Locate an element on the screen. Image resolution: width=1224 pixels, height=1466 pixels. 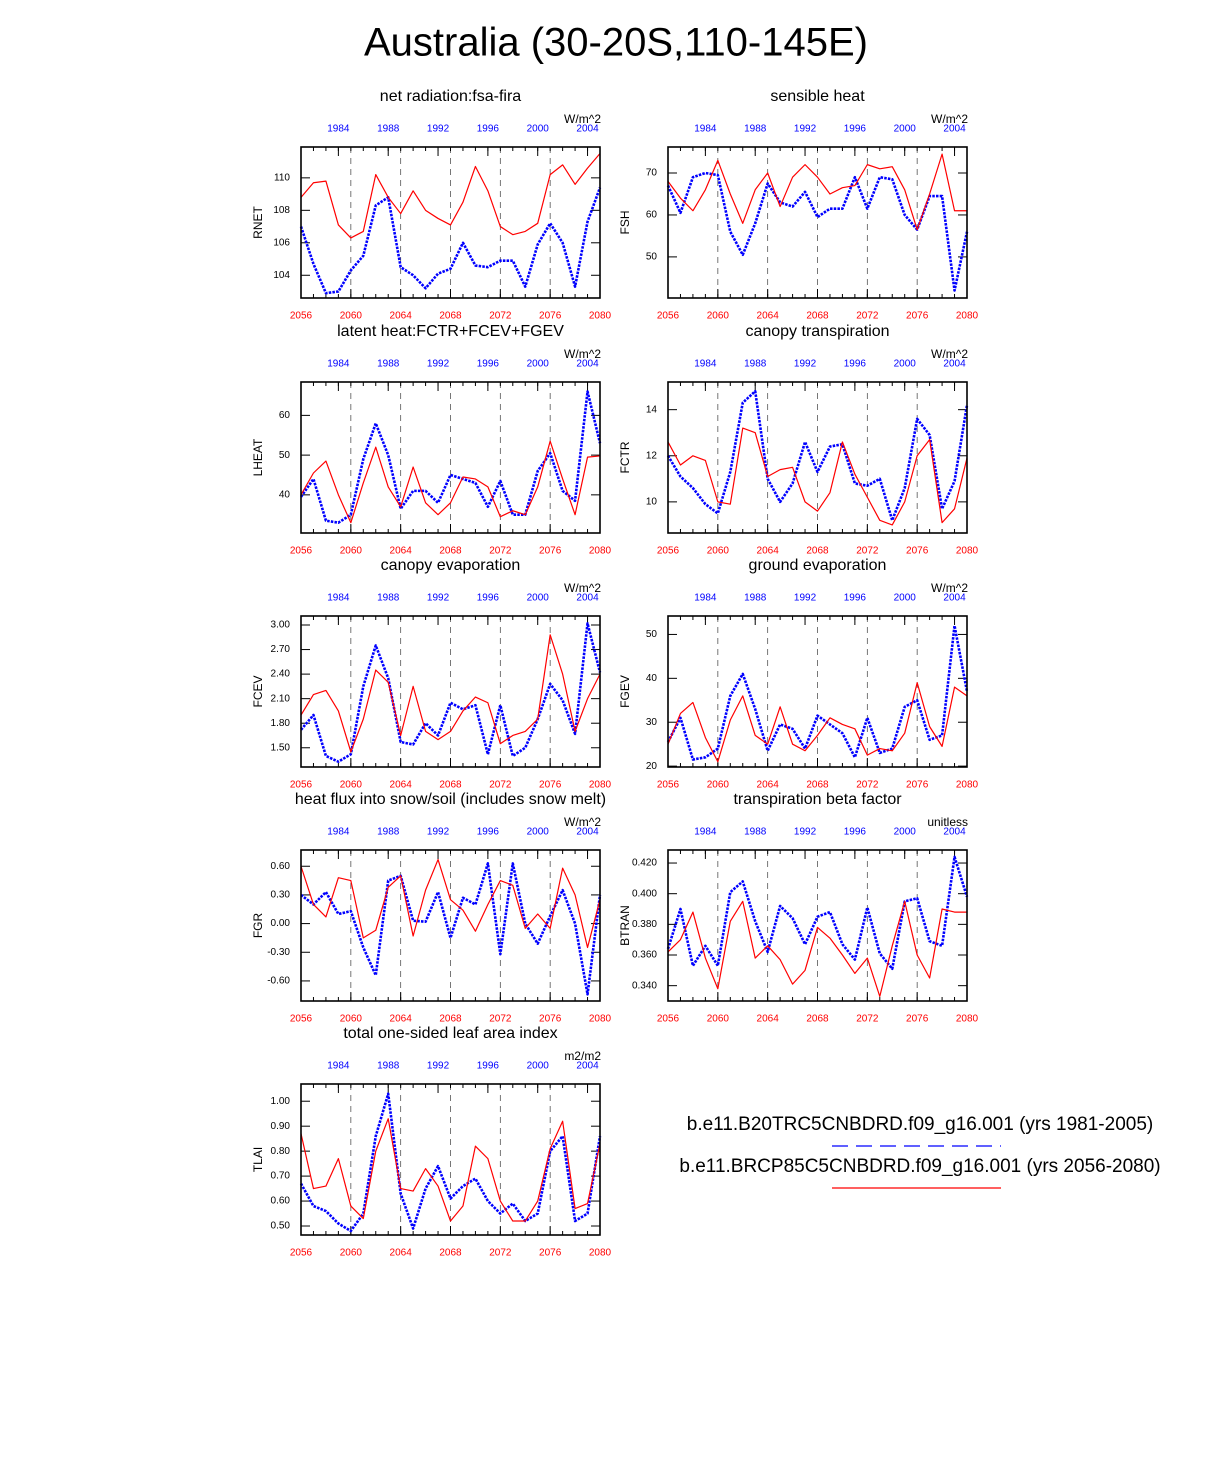
panel-title: total one-sided leaf area index is located at coordinates (450, 1033).